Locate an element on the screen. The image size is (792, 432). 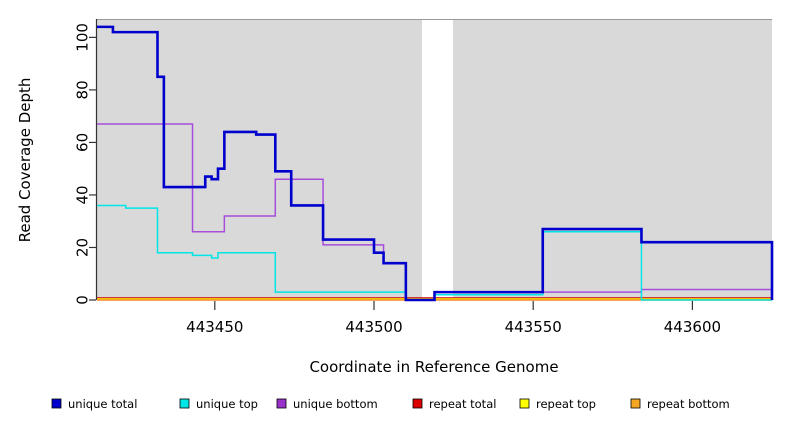
x-axis-title: Coordinate in Reference Genome is located at coordinates (433, 367).